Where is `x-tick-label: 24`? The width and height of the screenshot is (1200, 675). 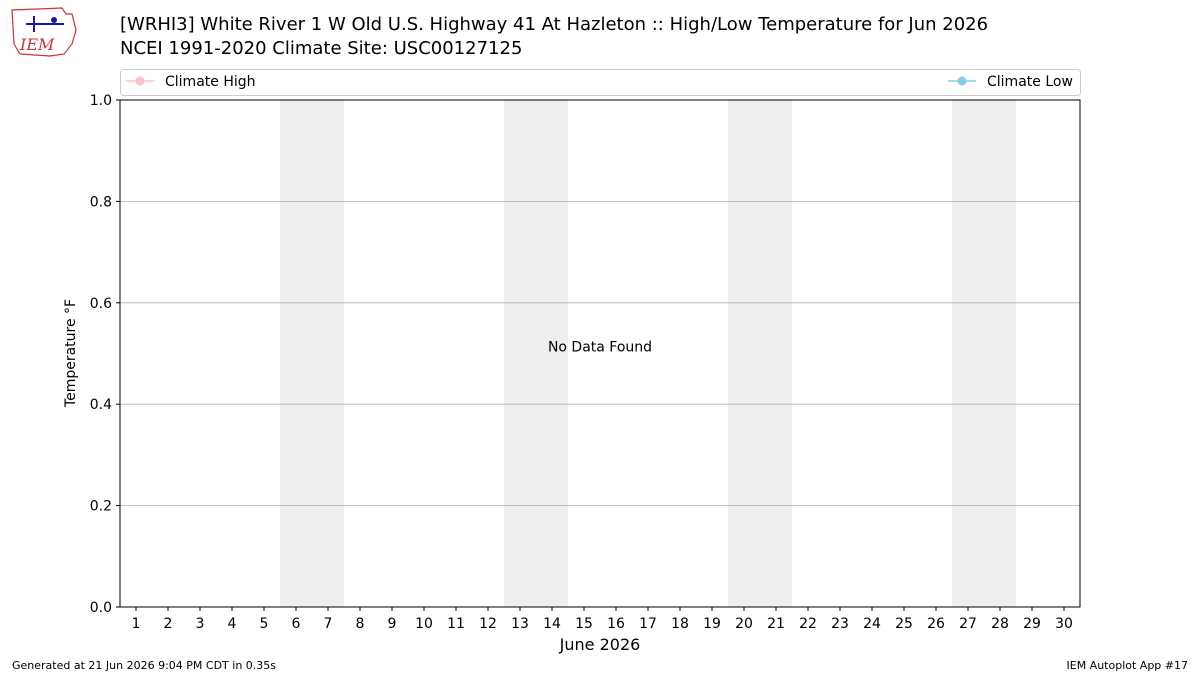 x-tick-label: 24 is located at coordinates (872, 624).